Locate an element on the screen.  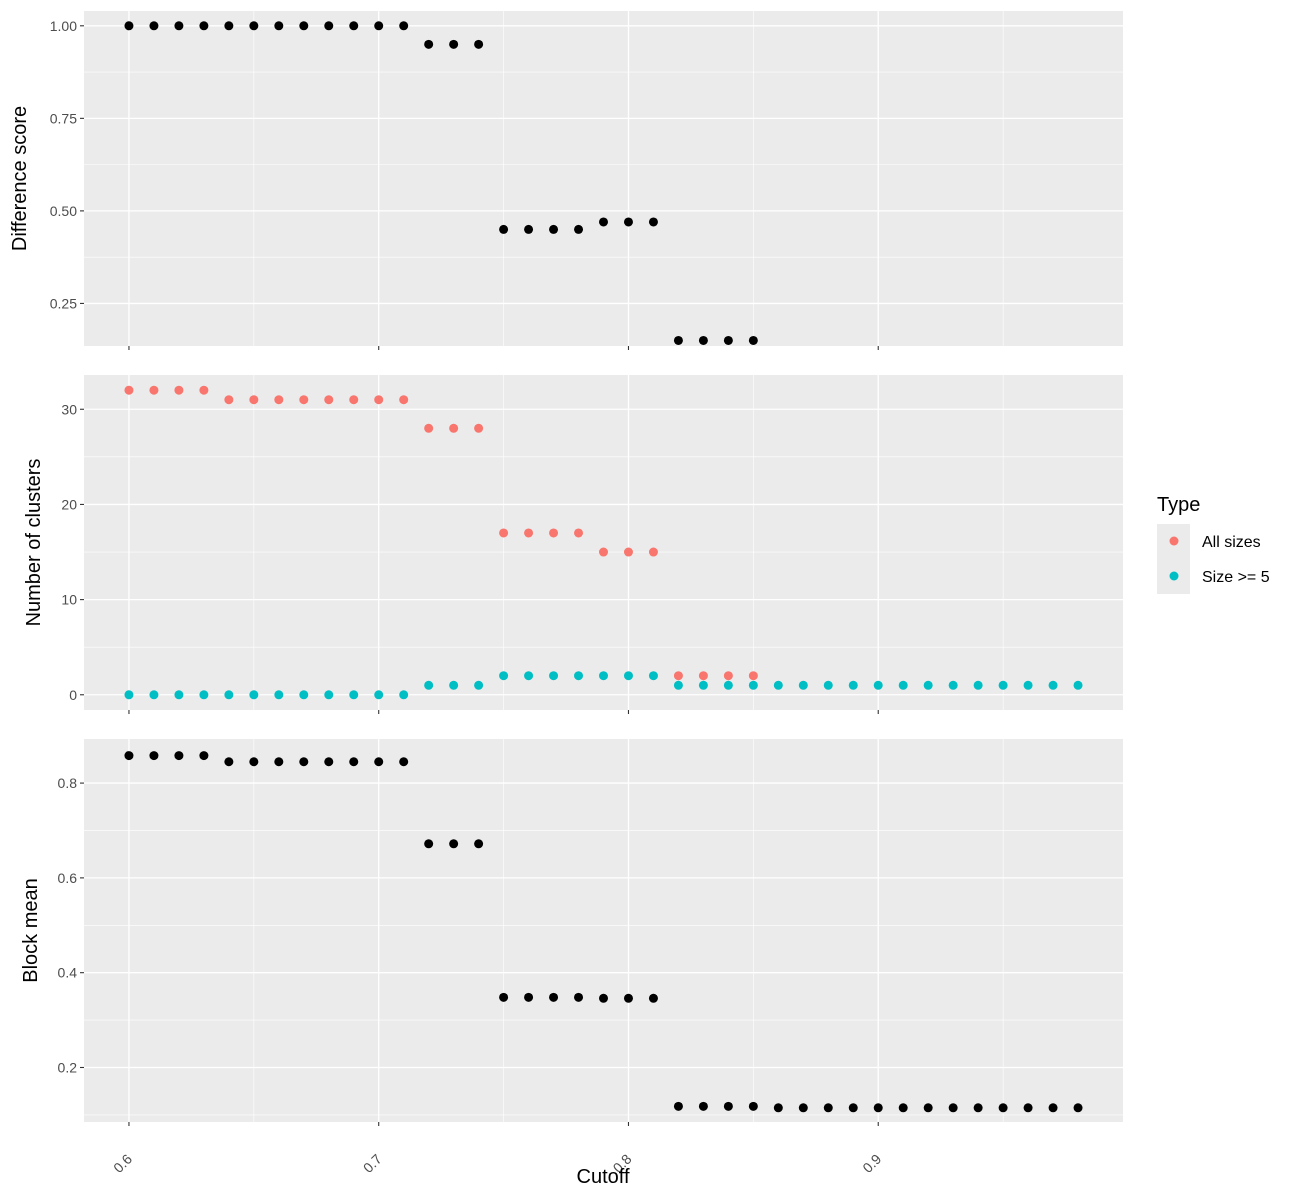
x-axis: 0.6 0.7 0.8 0.9 is located at coordinates (497, 1163).